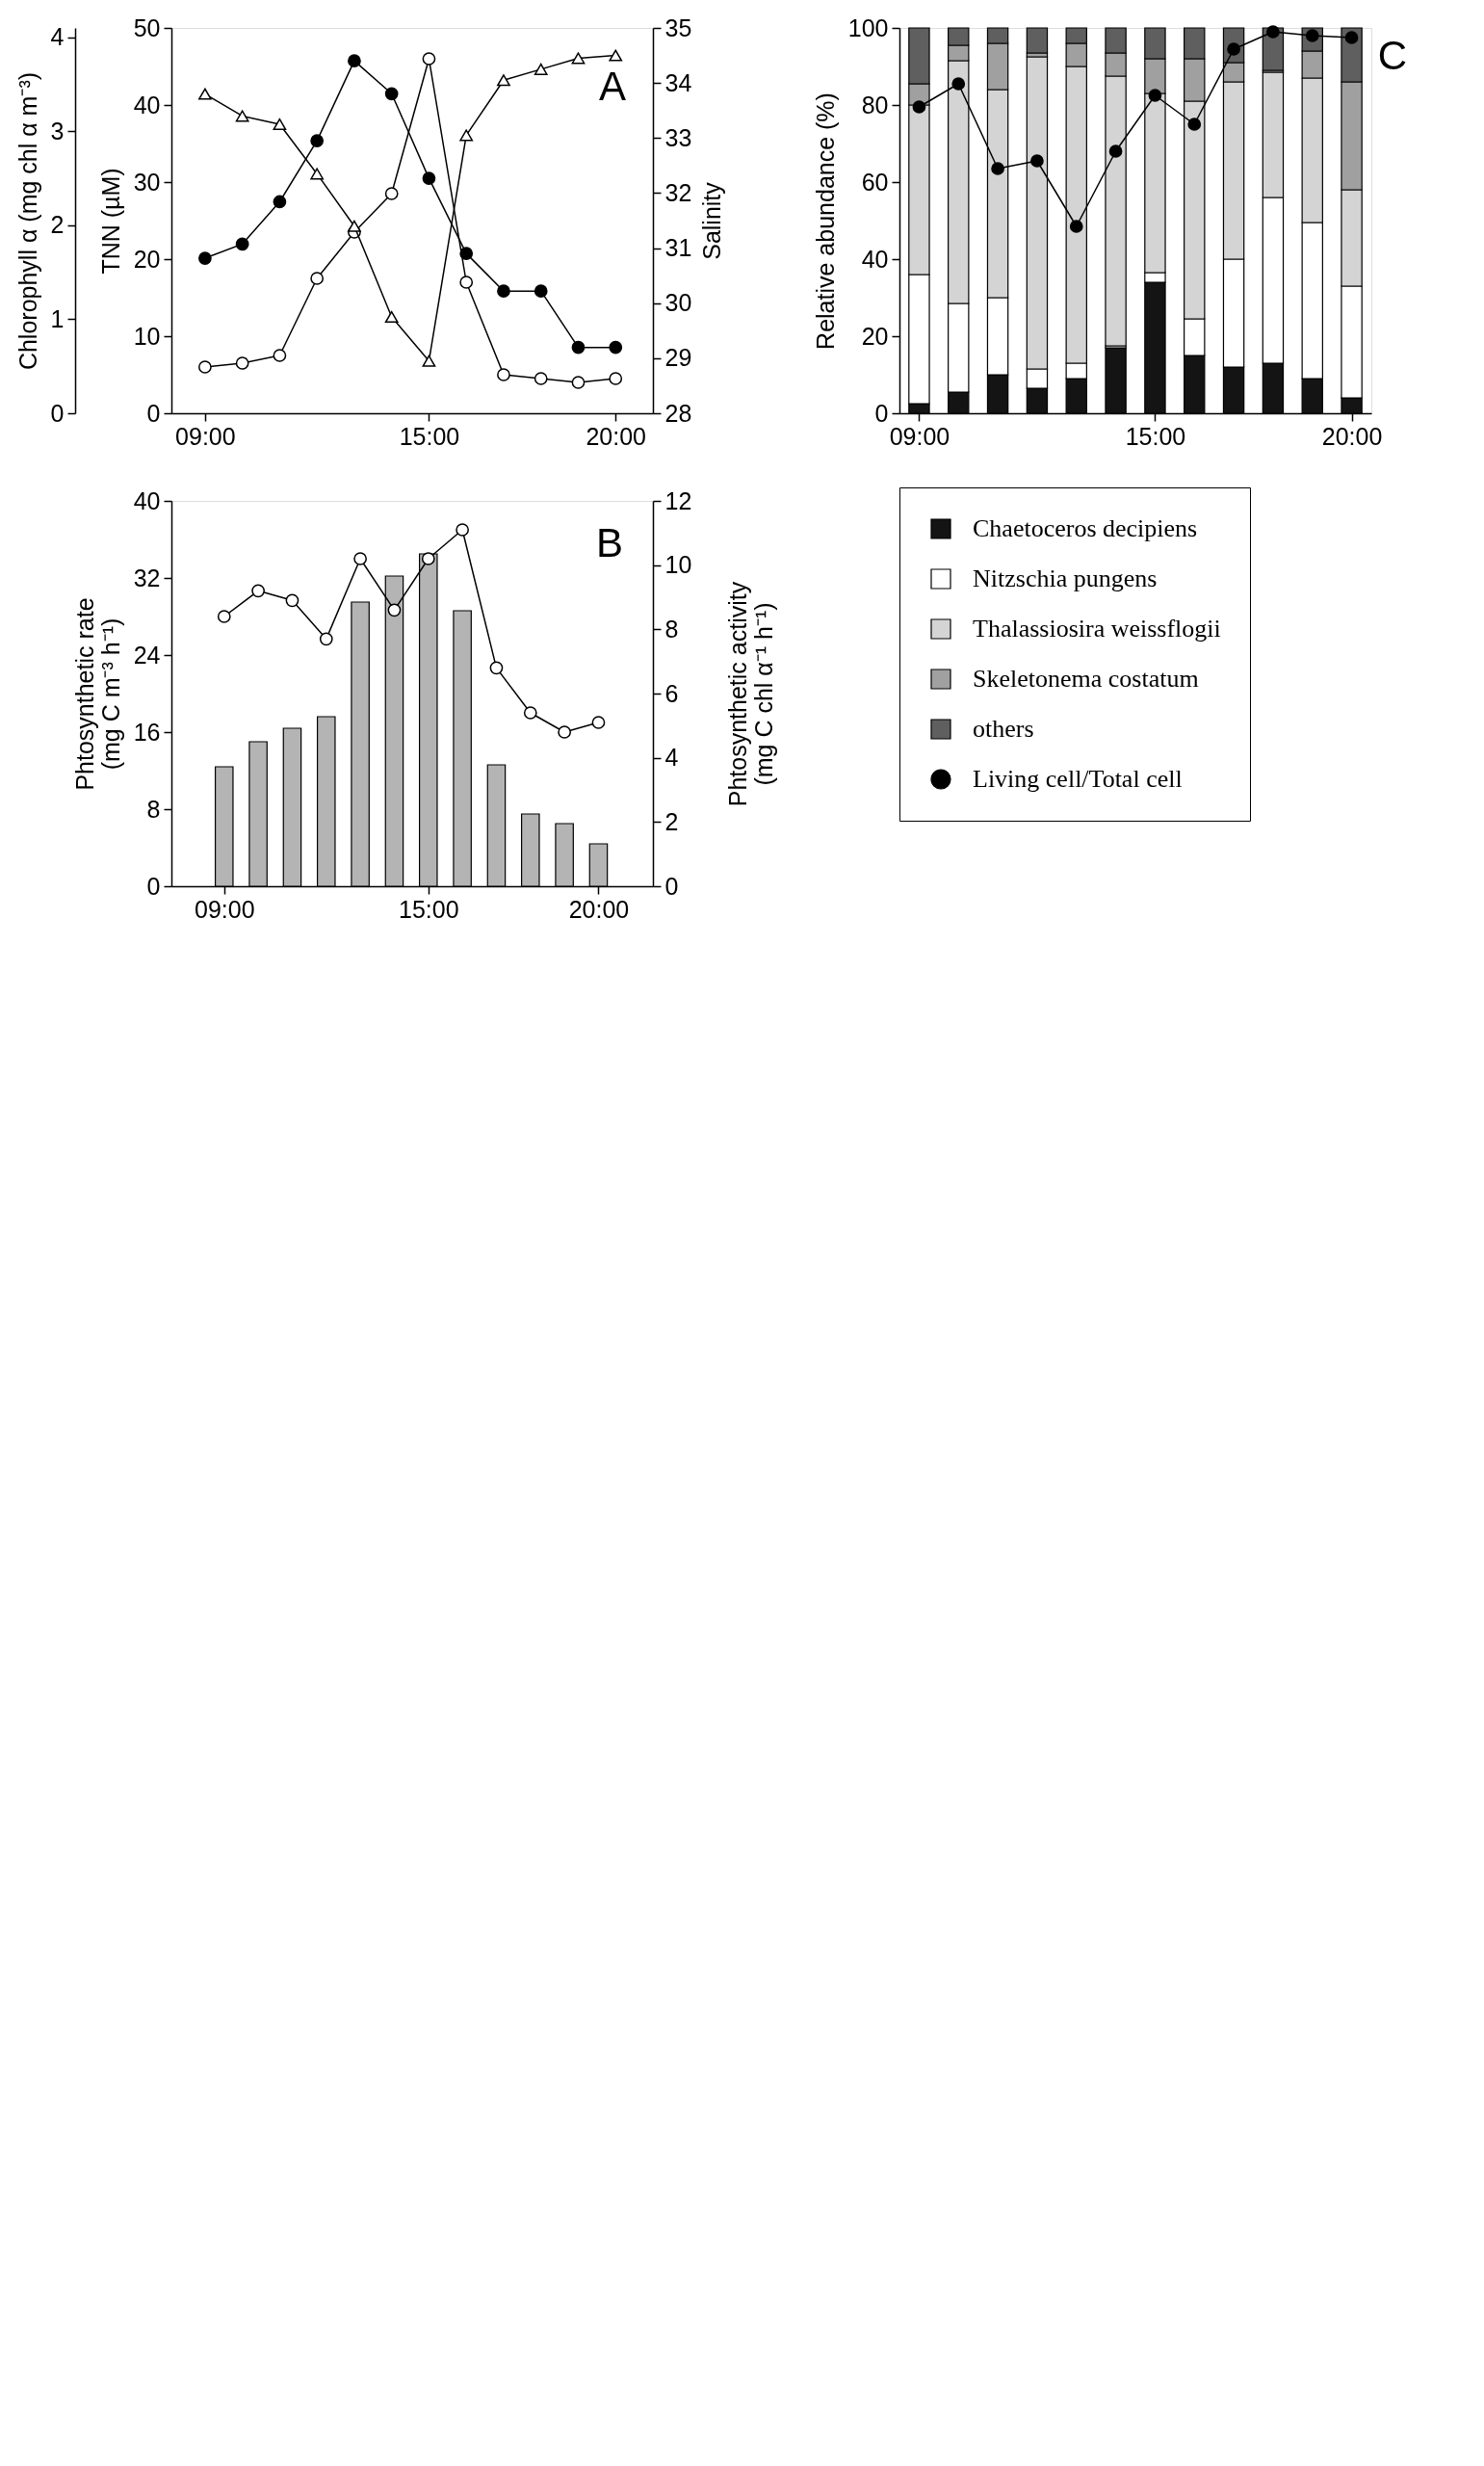 Image resolution: width=1484 pixels, height=2466 pixels. I want to click on y2-tick-label: 35, so click(678, 27).